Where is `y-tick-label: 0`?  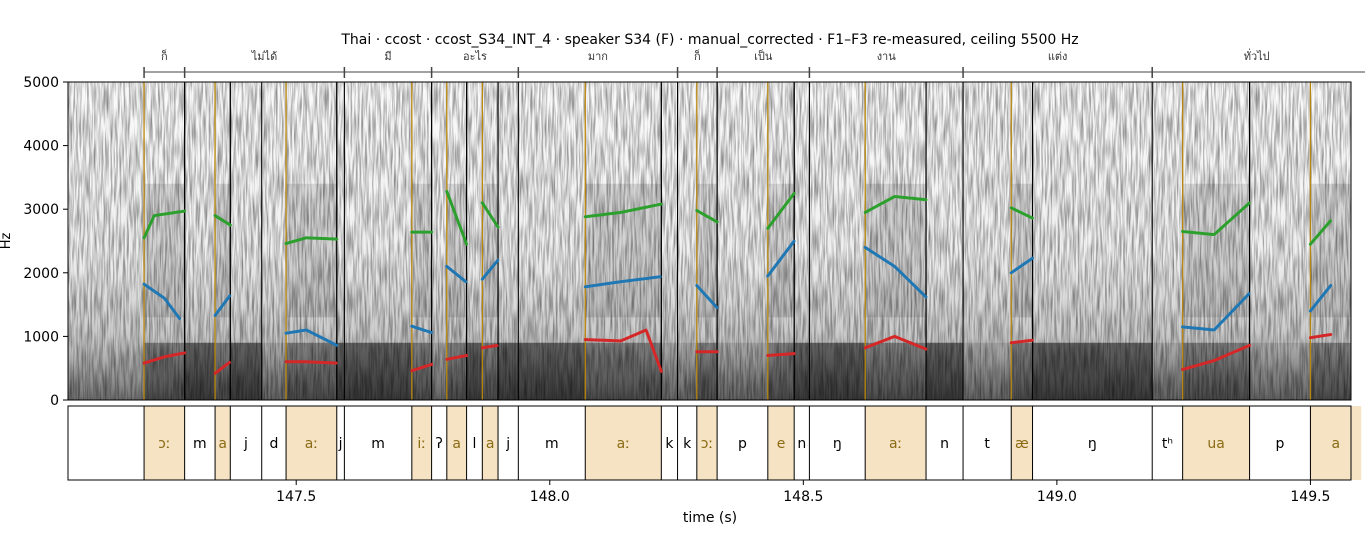
y-tick-label: 0 is located at coordinates (54, 401).